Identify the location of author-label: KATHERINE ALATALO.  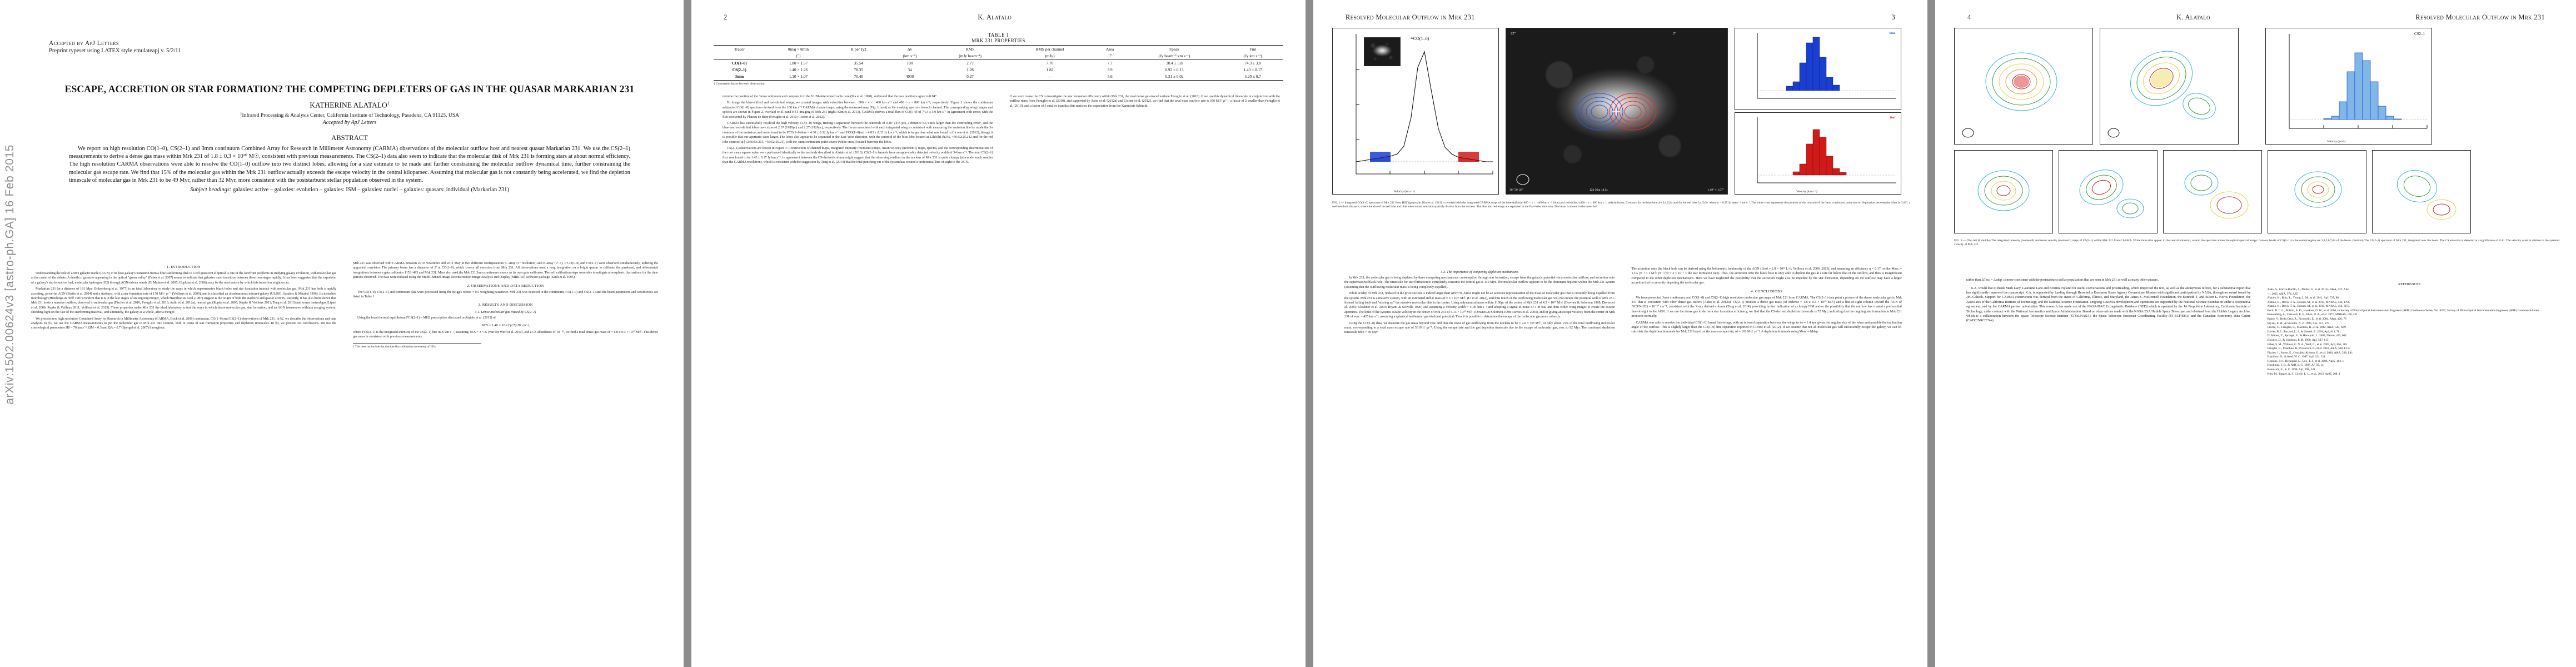
(348, 105).